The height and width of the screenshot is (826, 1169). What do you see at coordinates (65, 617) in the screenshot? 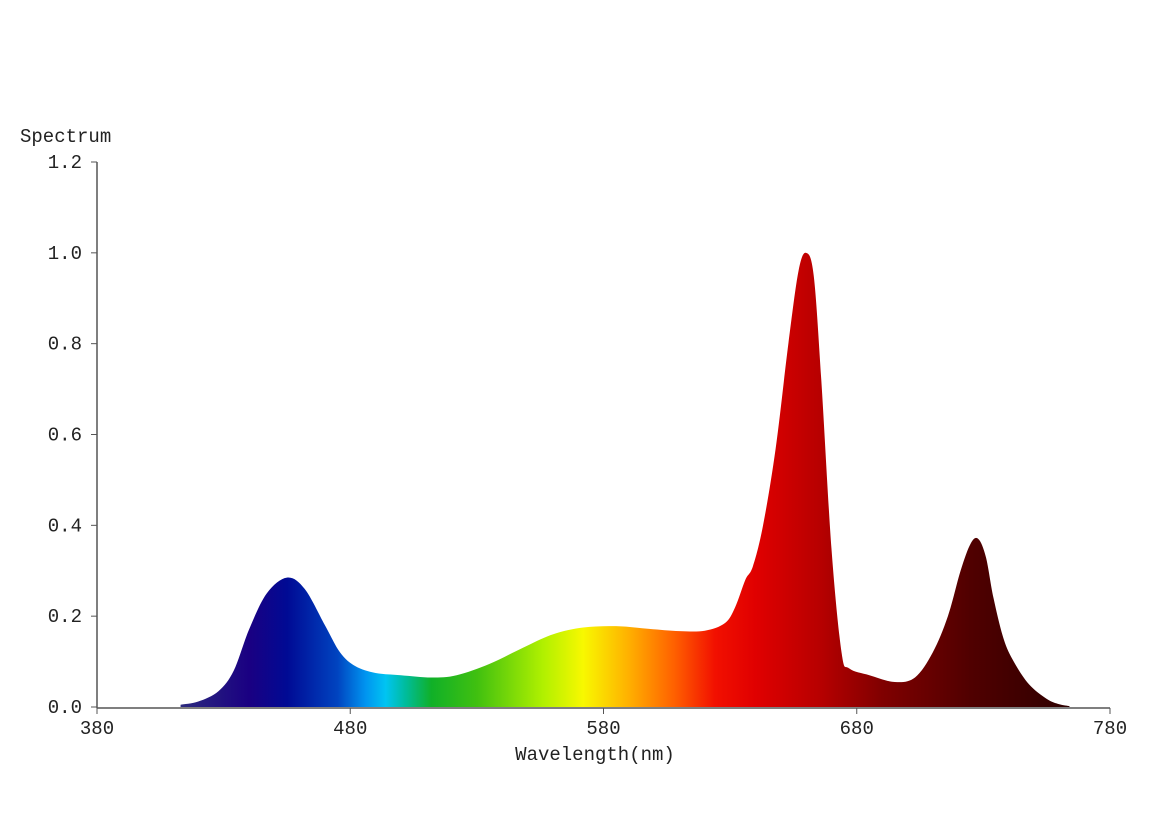
I see `y-tick-label: 0.2` at bounding box center [65, 617].